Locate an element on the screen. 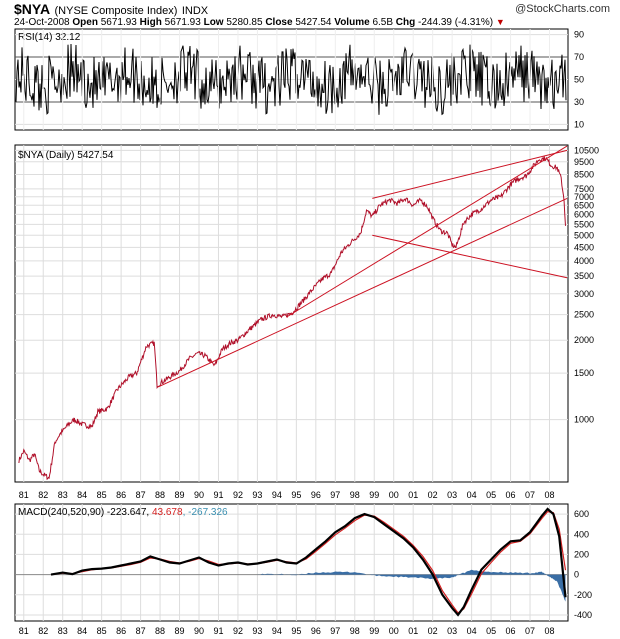 The height and width of the screenshot is (639, 620). high-label: High is located at coordinates (150, 22).